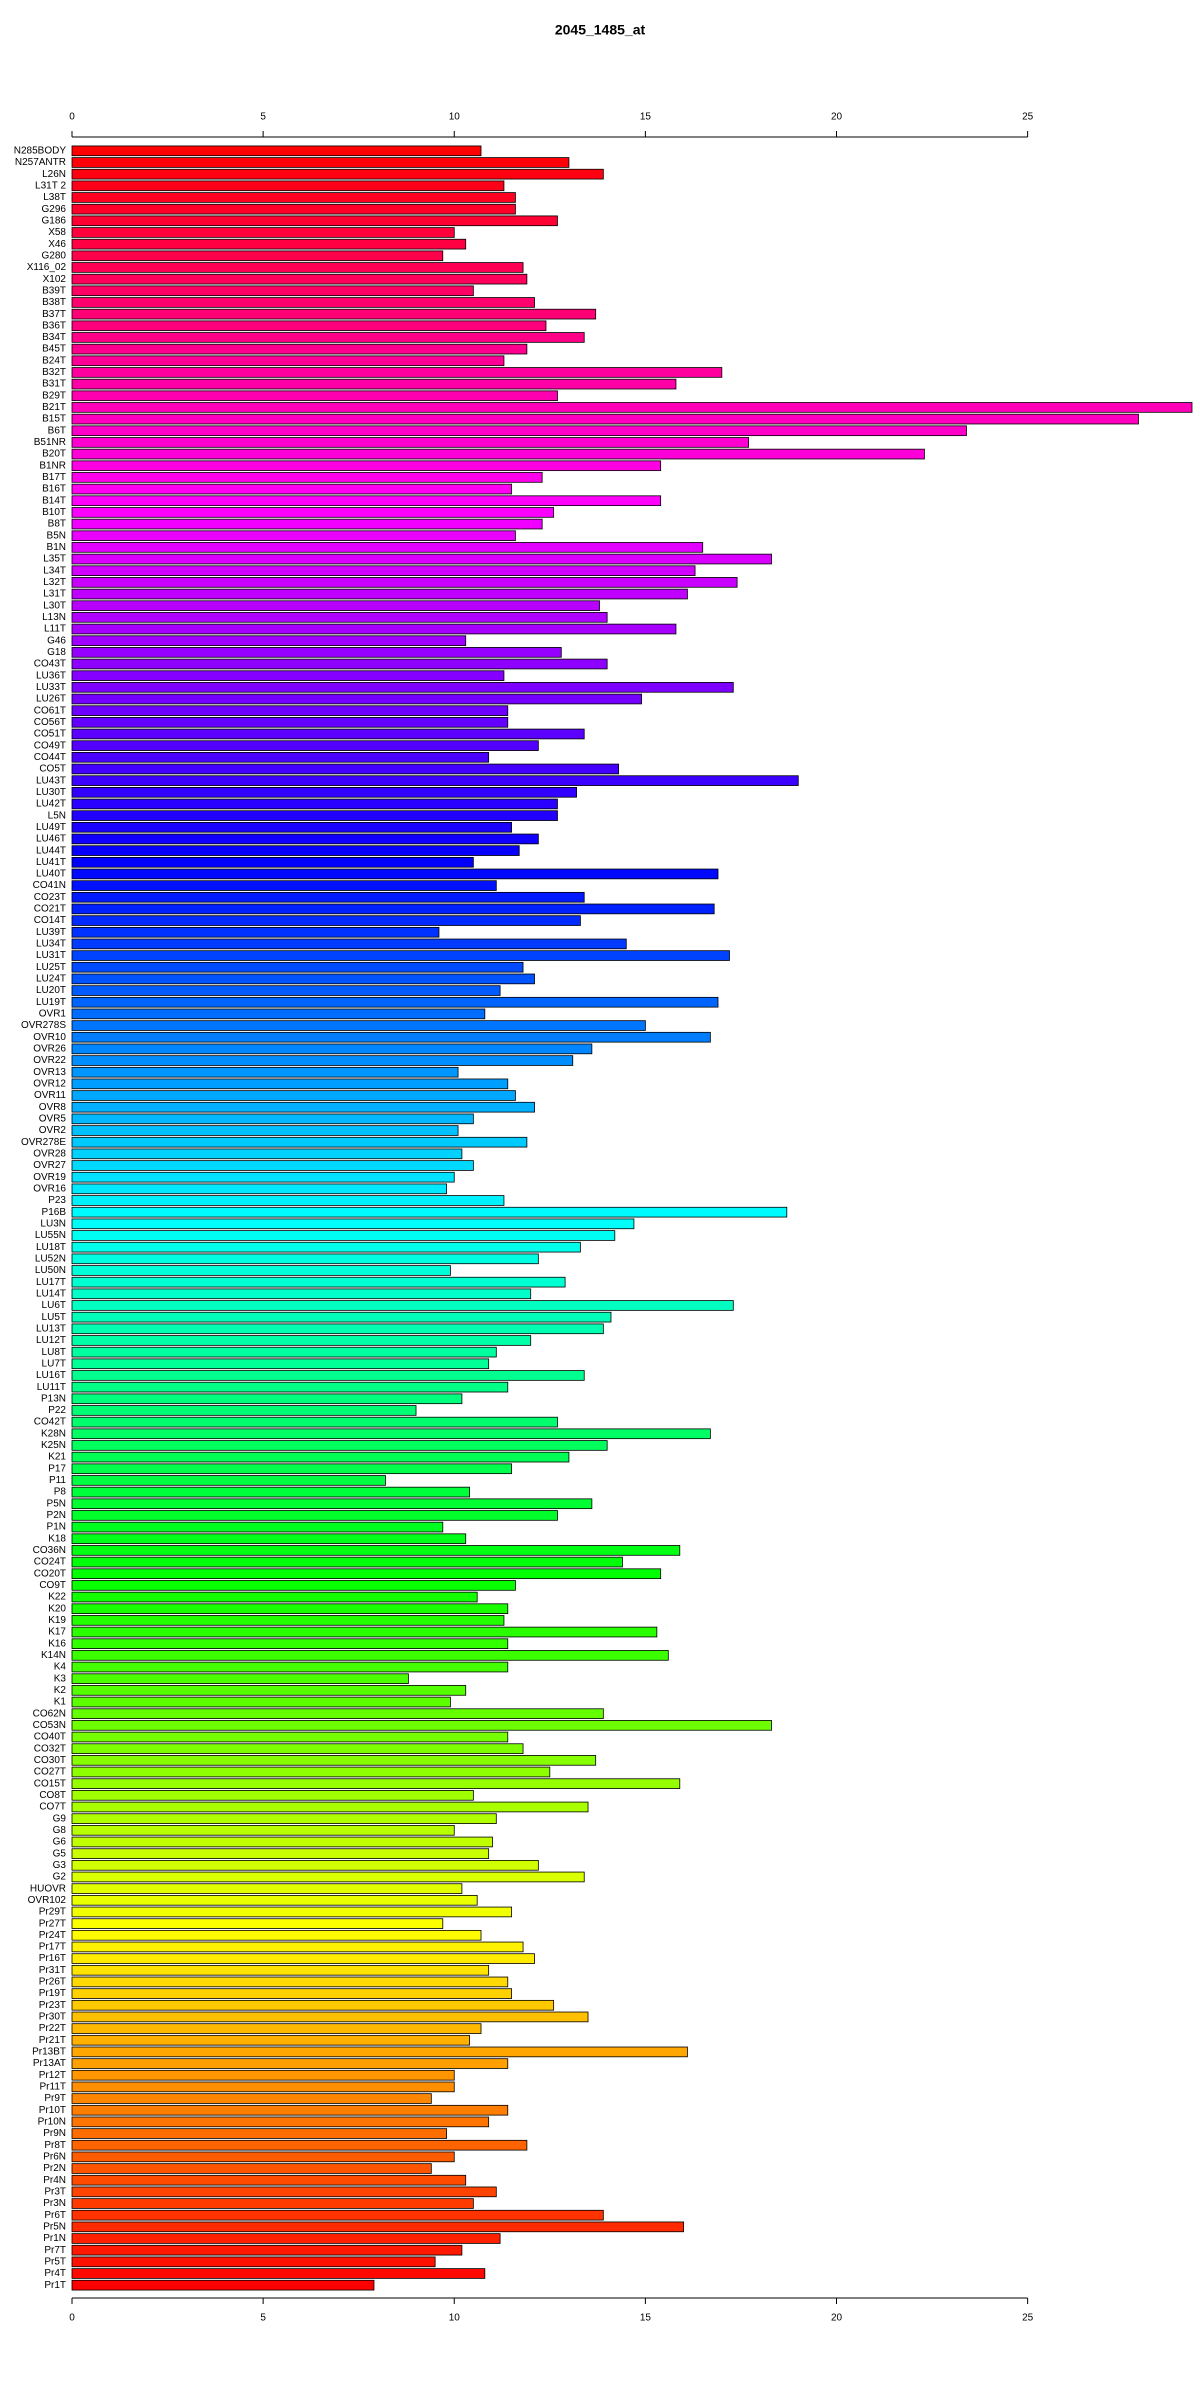  Describe the element at coordinates (52, 1585) in the screenshot. I see `y-tick-label: CO9T` at that location.